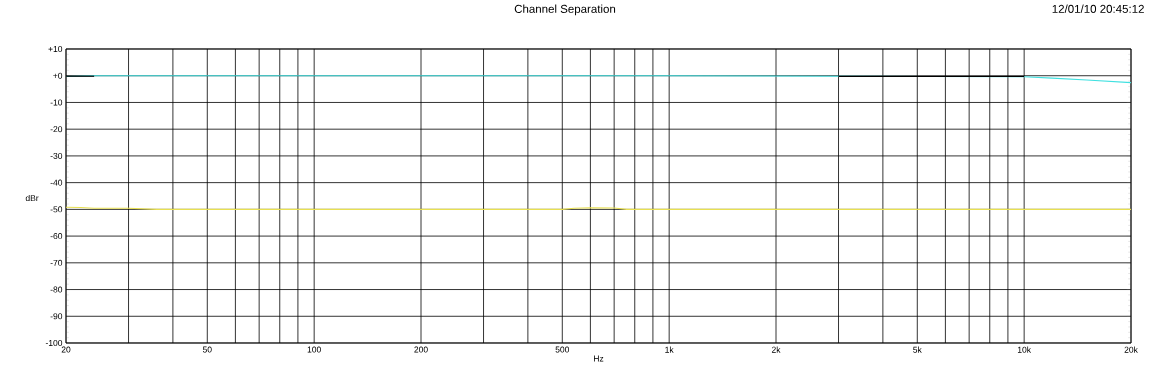  I want to click on x-tick-label: 200, so click(421, 349).